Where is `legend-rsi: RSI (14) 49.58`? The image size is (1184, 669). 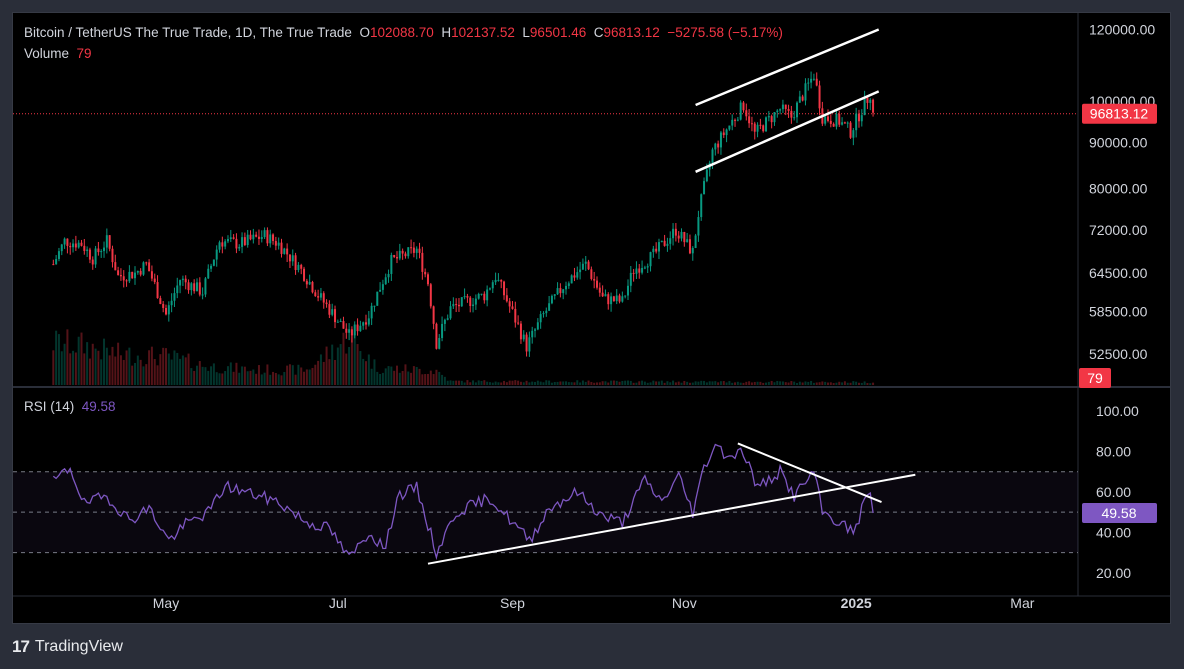 legend-rsi: RSI (14) 49.58 is located at coordinates (70, 406).